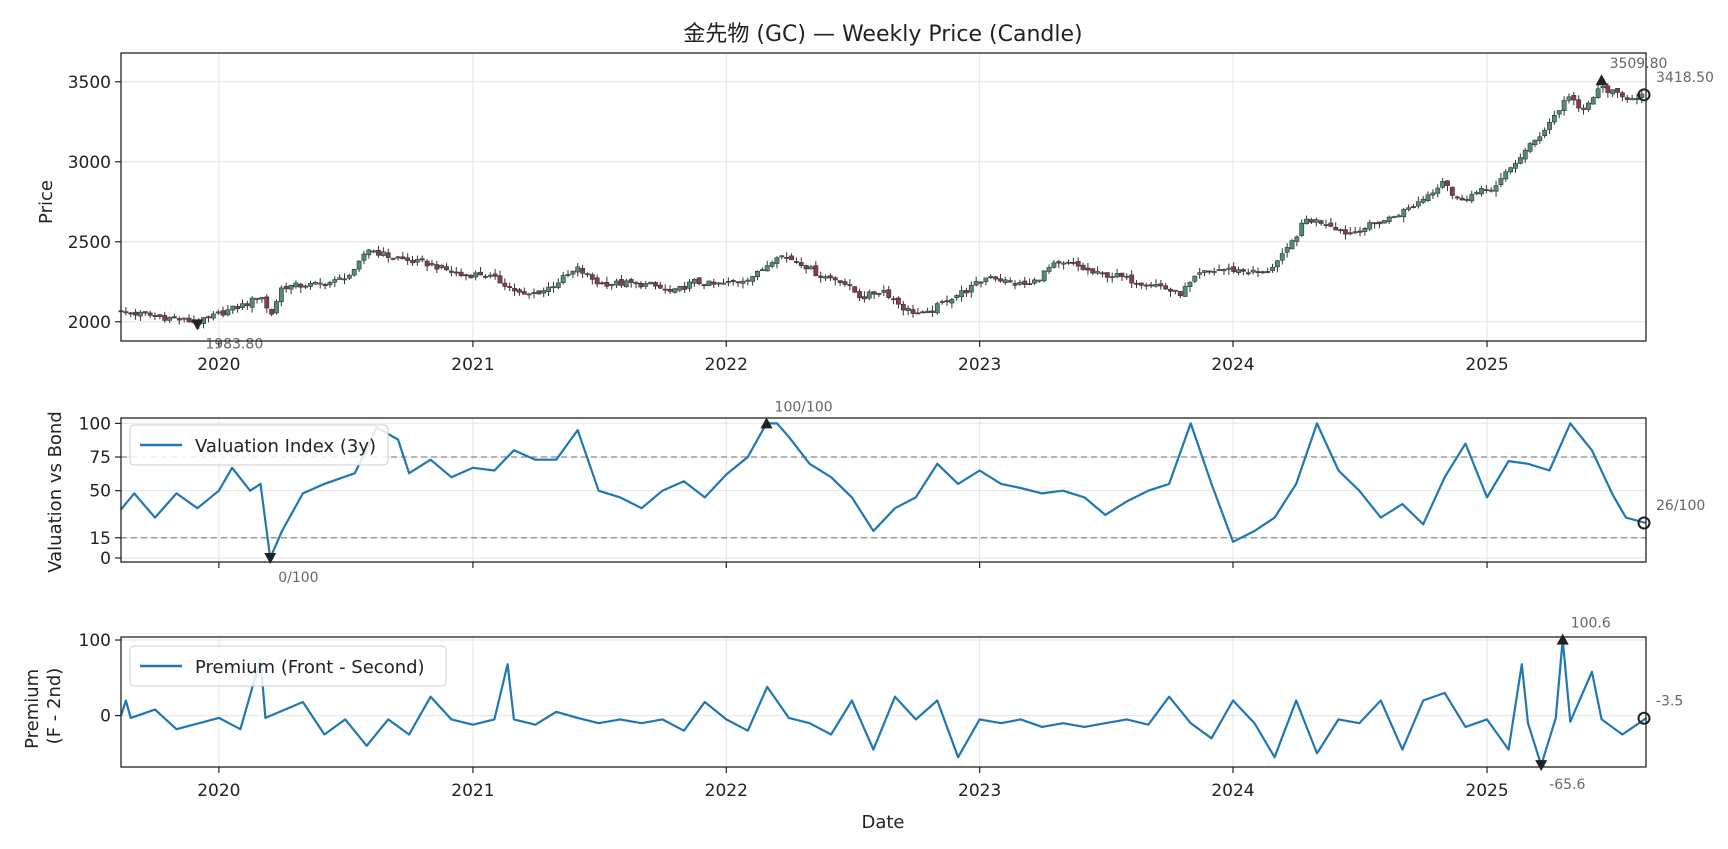 The width and height of the screenshot is (1728, 849). What do you see at coordinates (726, 791) in the screenshot?
I see `x-tick-label: 2022` at bounding box center [726, 791].